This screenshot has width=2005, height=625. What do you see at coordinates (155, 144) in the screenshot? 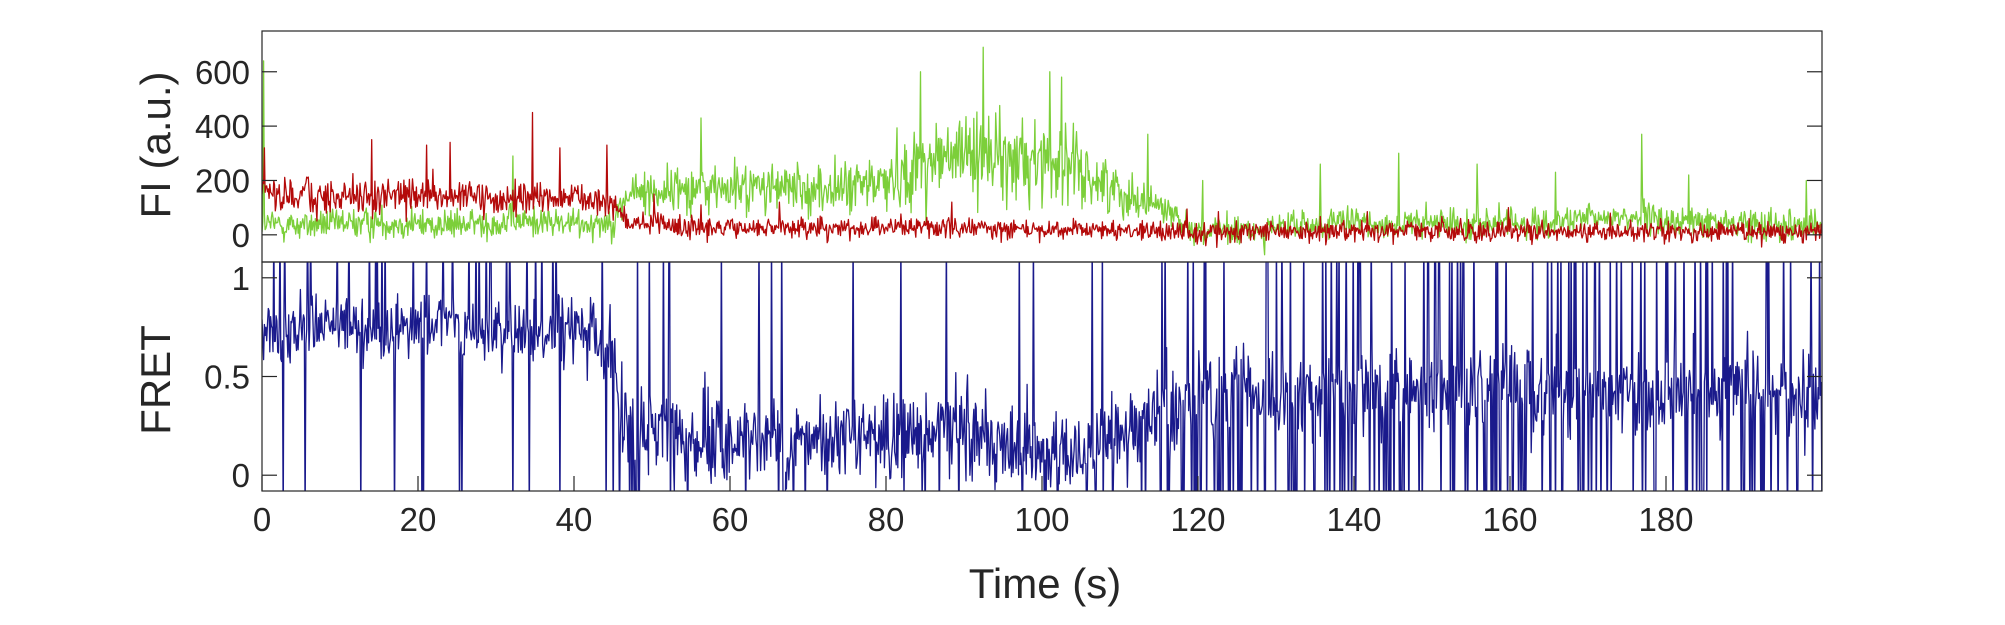
I see `top-y-axis-label: FI (a.u.)` at bounding box center [155, 144].